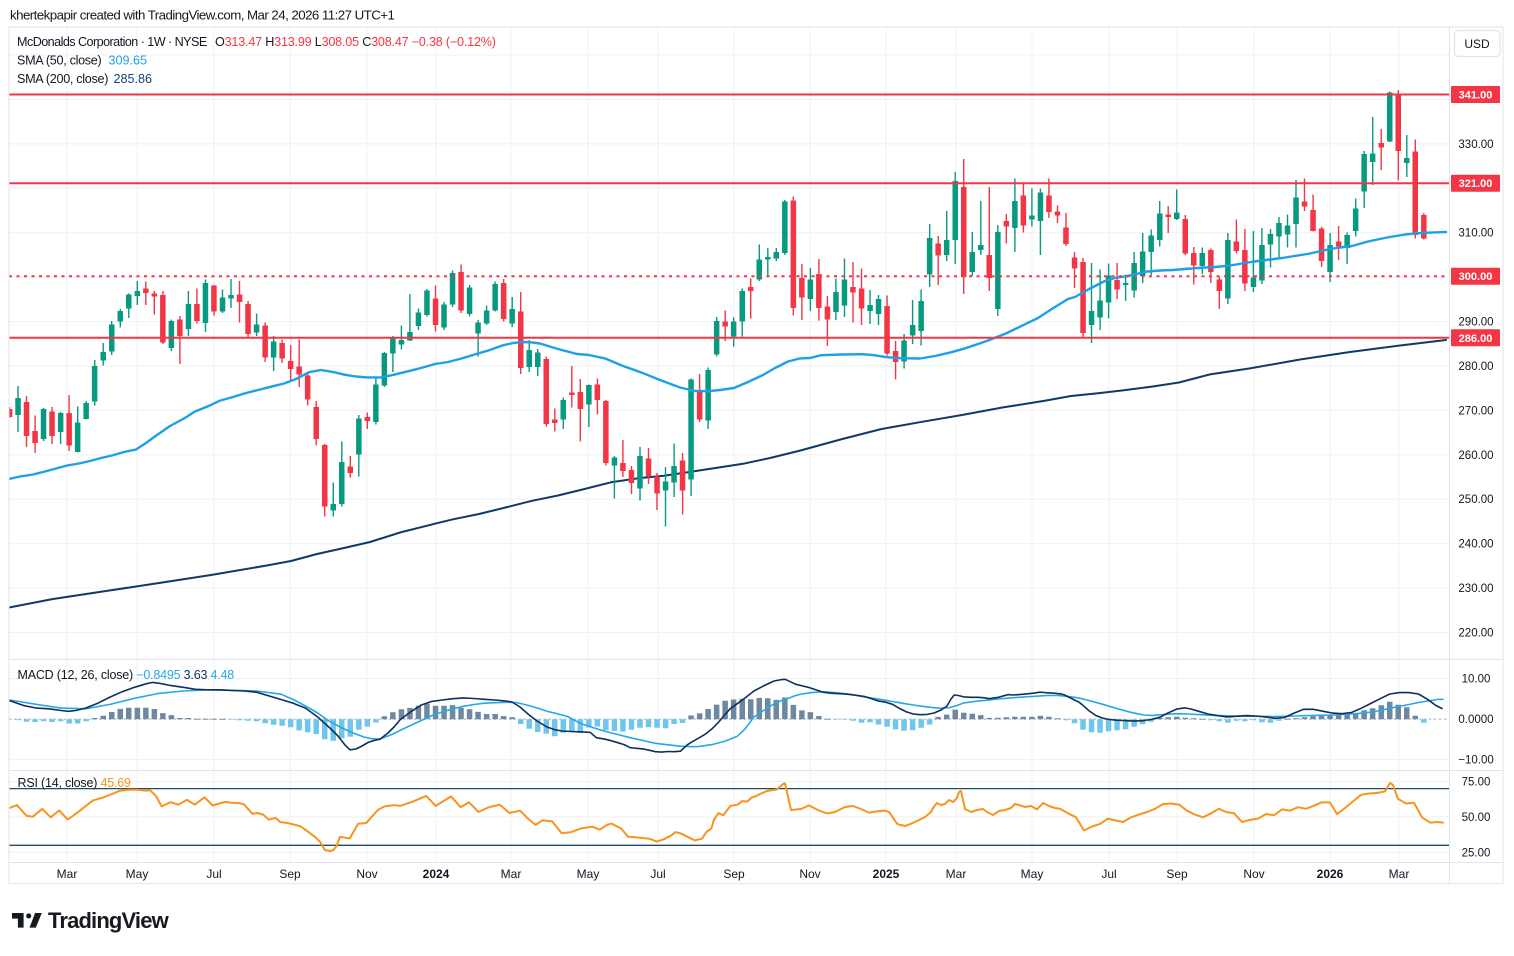  I want to click on svg-text: SMA (50, close), so click(59, 61).